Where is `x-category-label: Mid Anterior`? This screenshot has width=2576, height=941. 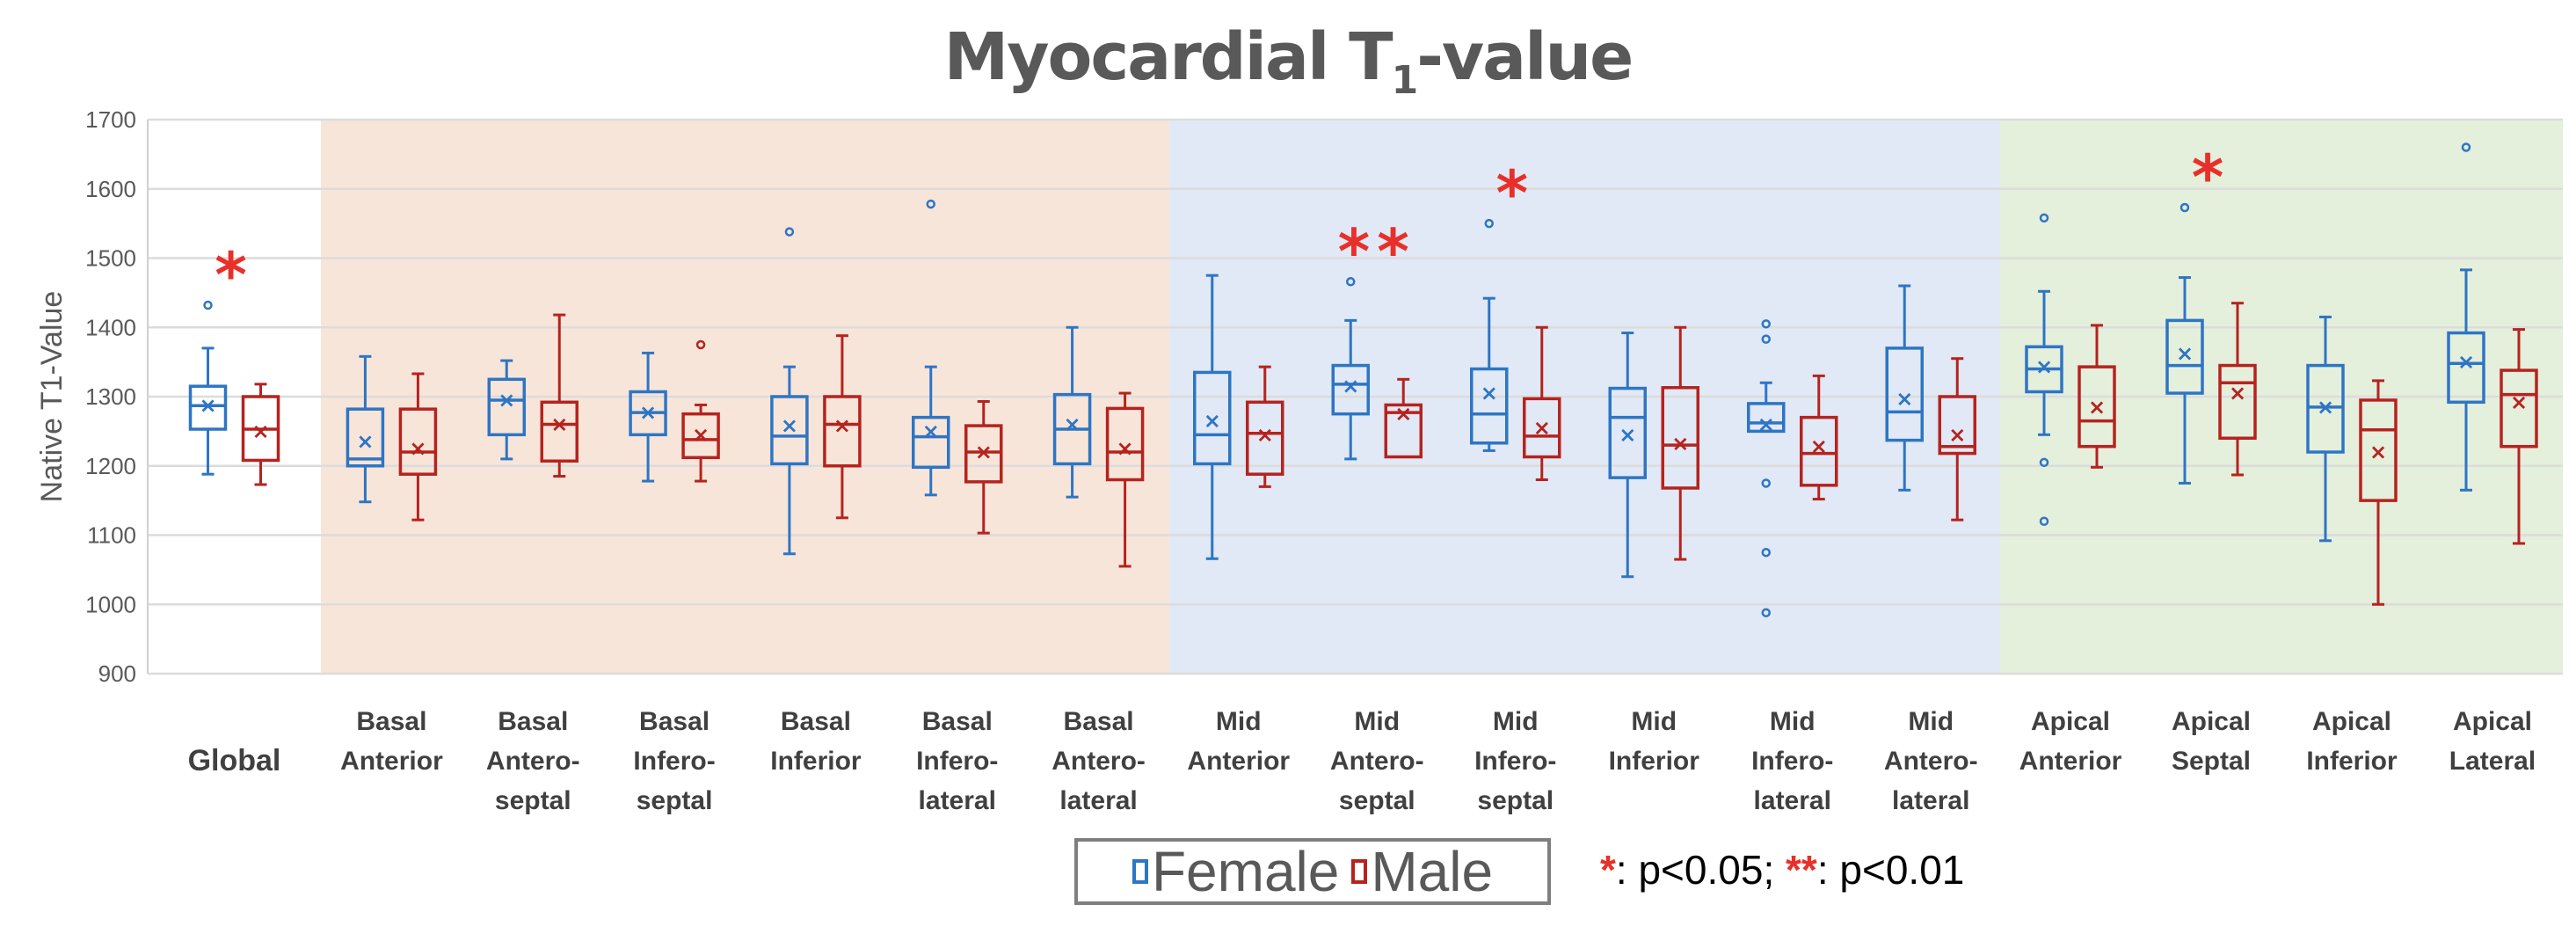 x-category-label: Mid Anterior is located at coordinates (1238, 742).